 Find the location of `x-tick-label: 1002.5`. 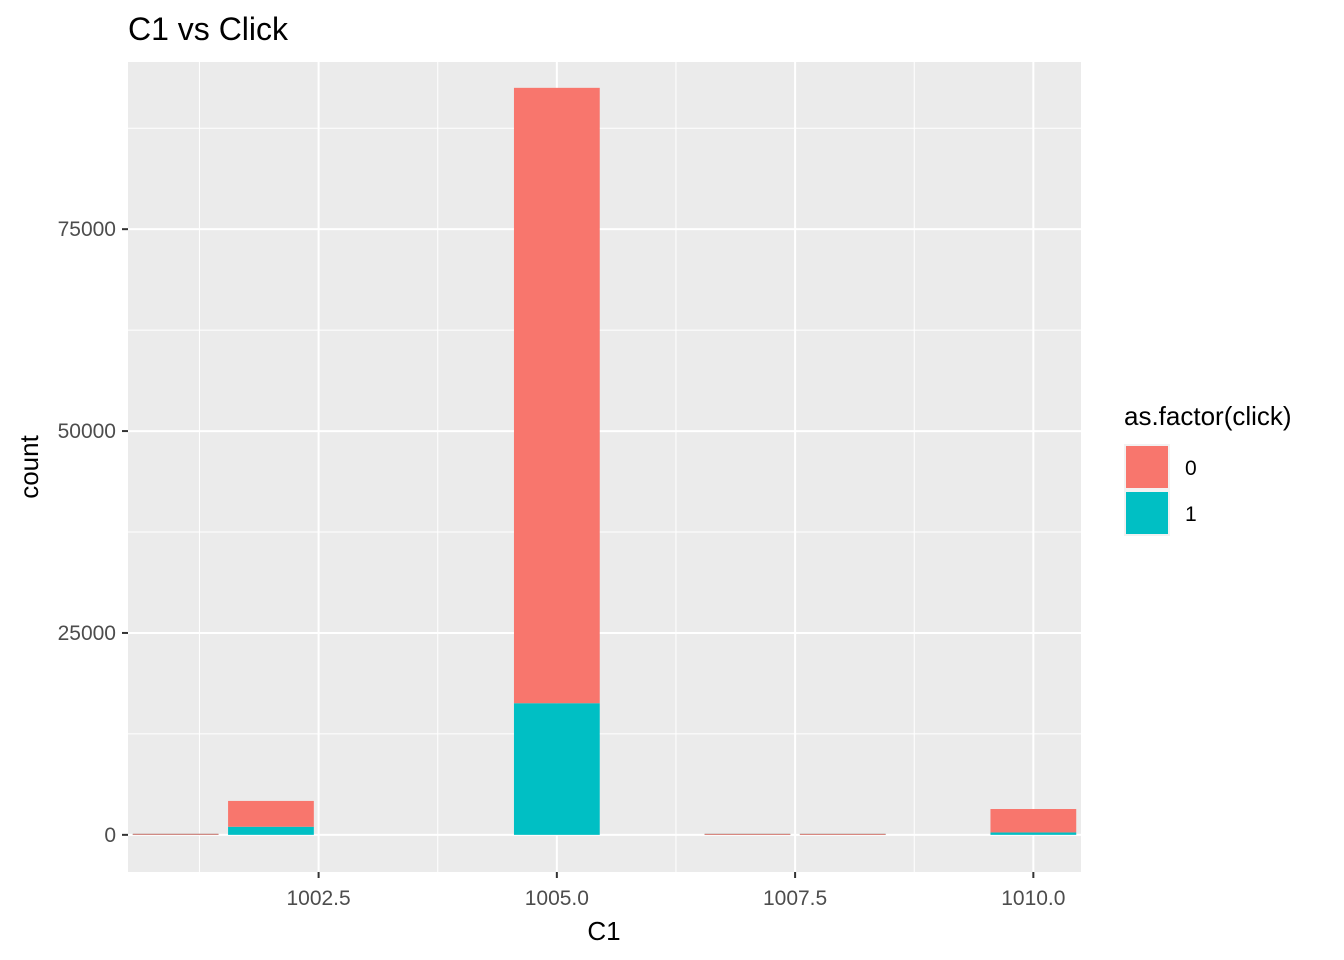

x-tick-label: 1002.5 is located at coordinates (318, 898).